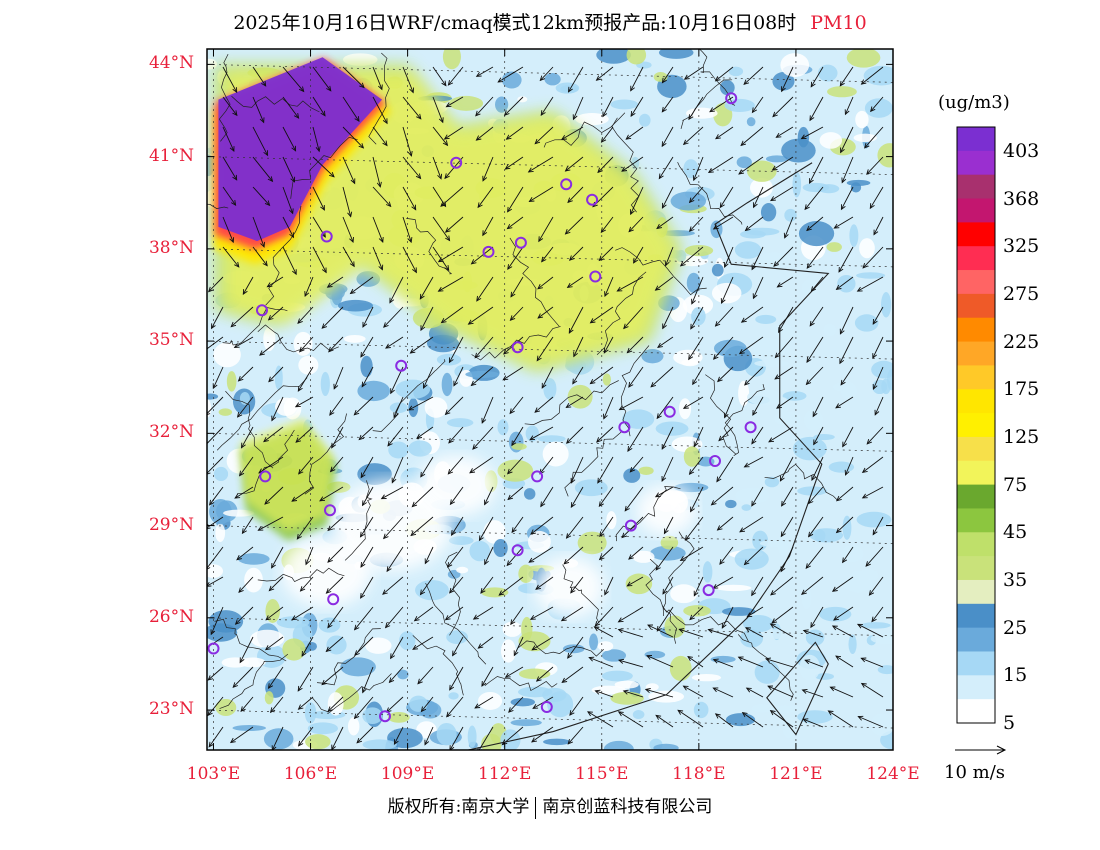 Image resolution: width=1100 pixels, height=850 pixels. What do you see at coordinates (488, 251) in the screenshot?
I see `monitoring-site-marker` at bounding box center [488, 251].